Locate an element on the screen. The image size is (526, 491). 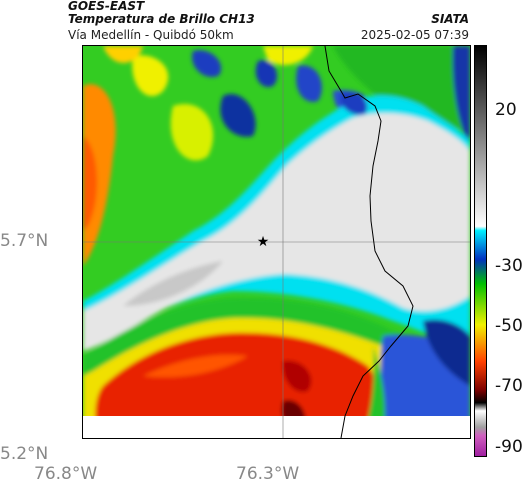
timestamp-label: 2025-02-05 07:39 is located at coordinates (414, 35).